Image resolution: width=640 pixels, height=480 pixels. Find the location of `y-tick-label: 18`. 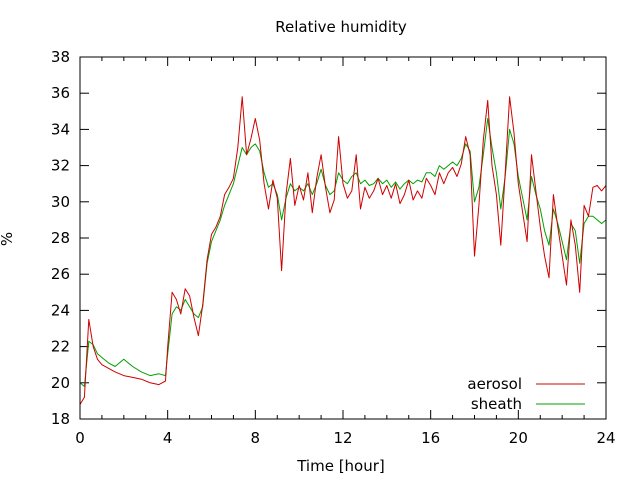

y-tick-label: 18 is located at coordinates (60, 419).